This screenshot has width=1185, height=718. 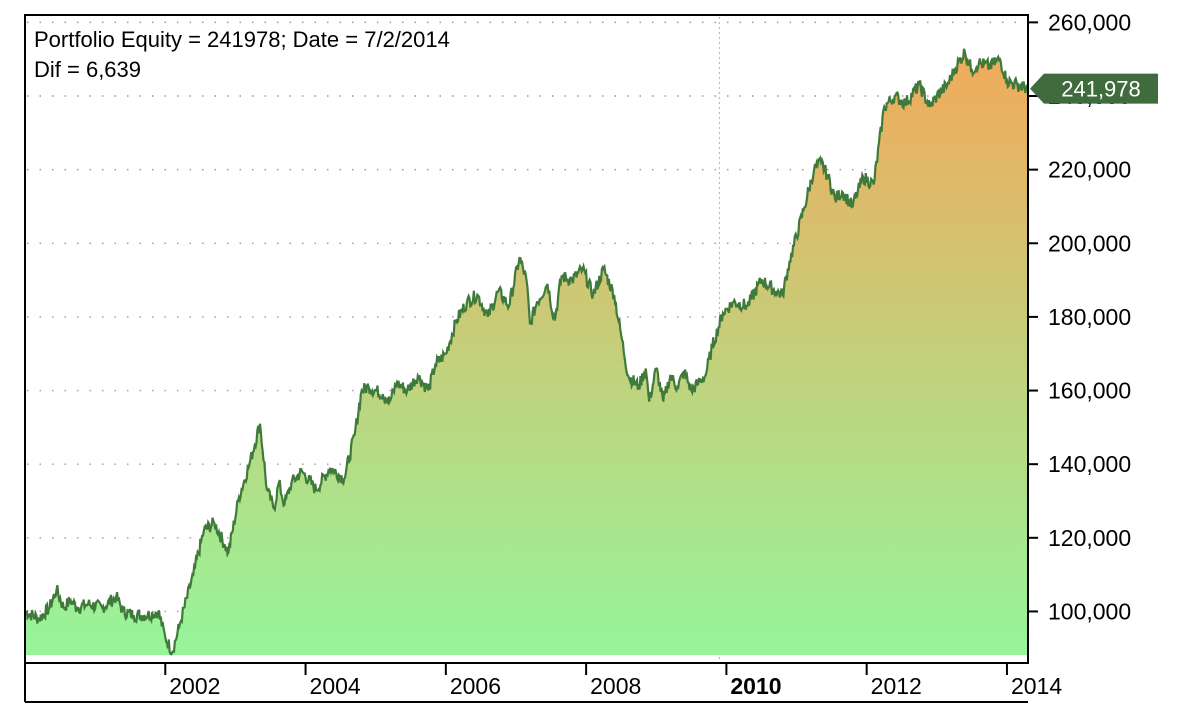 I want to click on y-tick-label: 120,000, so click(x=1089, y=538).